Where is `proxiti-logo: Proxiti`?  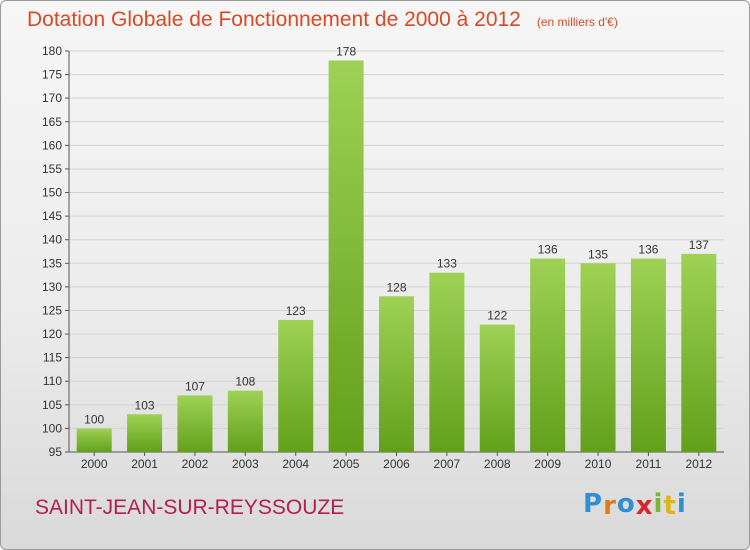
proxiti-logo: Proxiti is located at coordinates (635, 505).